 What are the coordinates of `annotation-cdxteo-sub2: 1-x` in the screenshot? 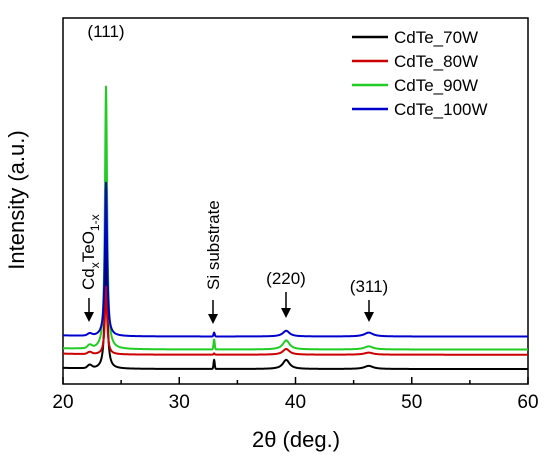 It's located at (95, 222).